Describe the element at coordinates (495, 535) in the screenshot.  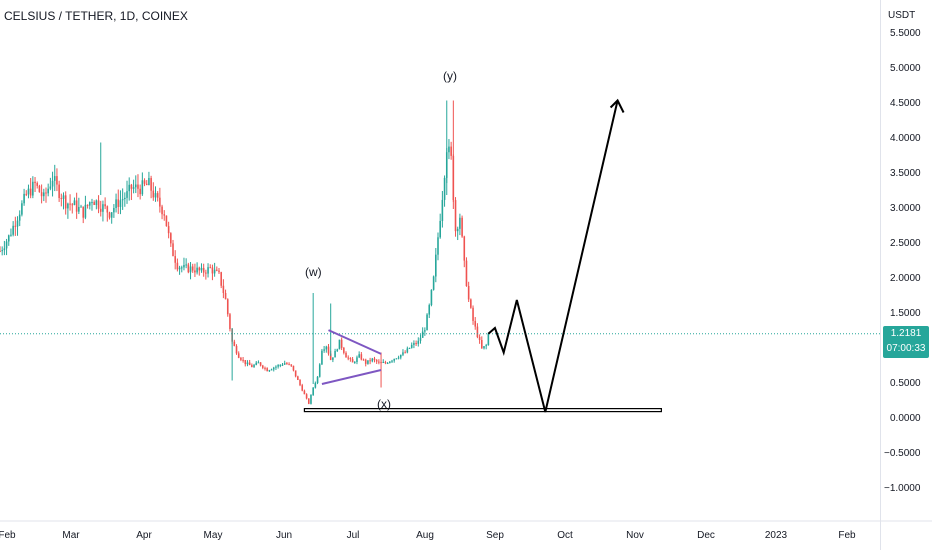
I see `x-tick-label: Sep` at that location.